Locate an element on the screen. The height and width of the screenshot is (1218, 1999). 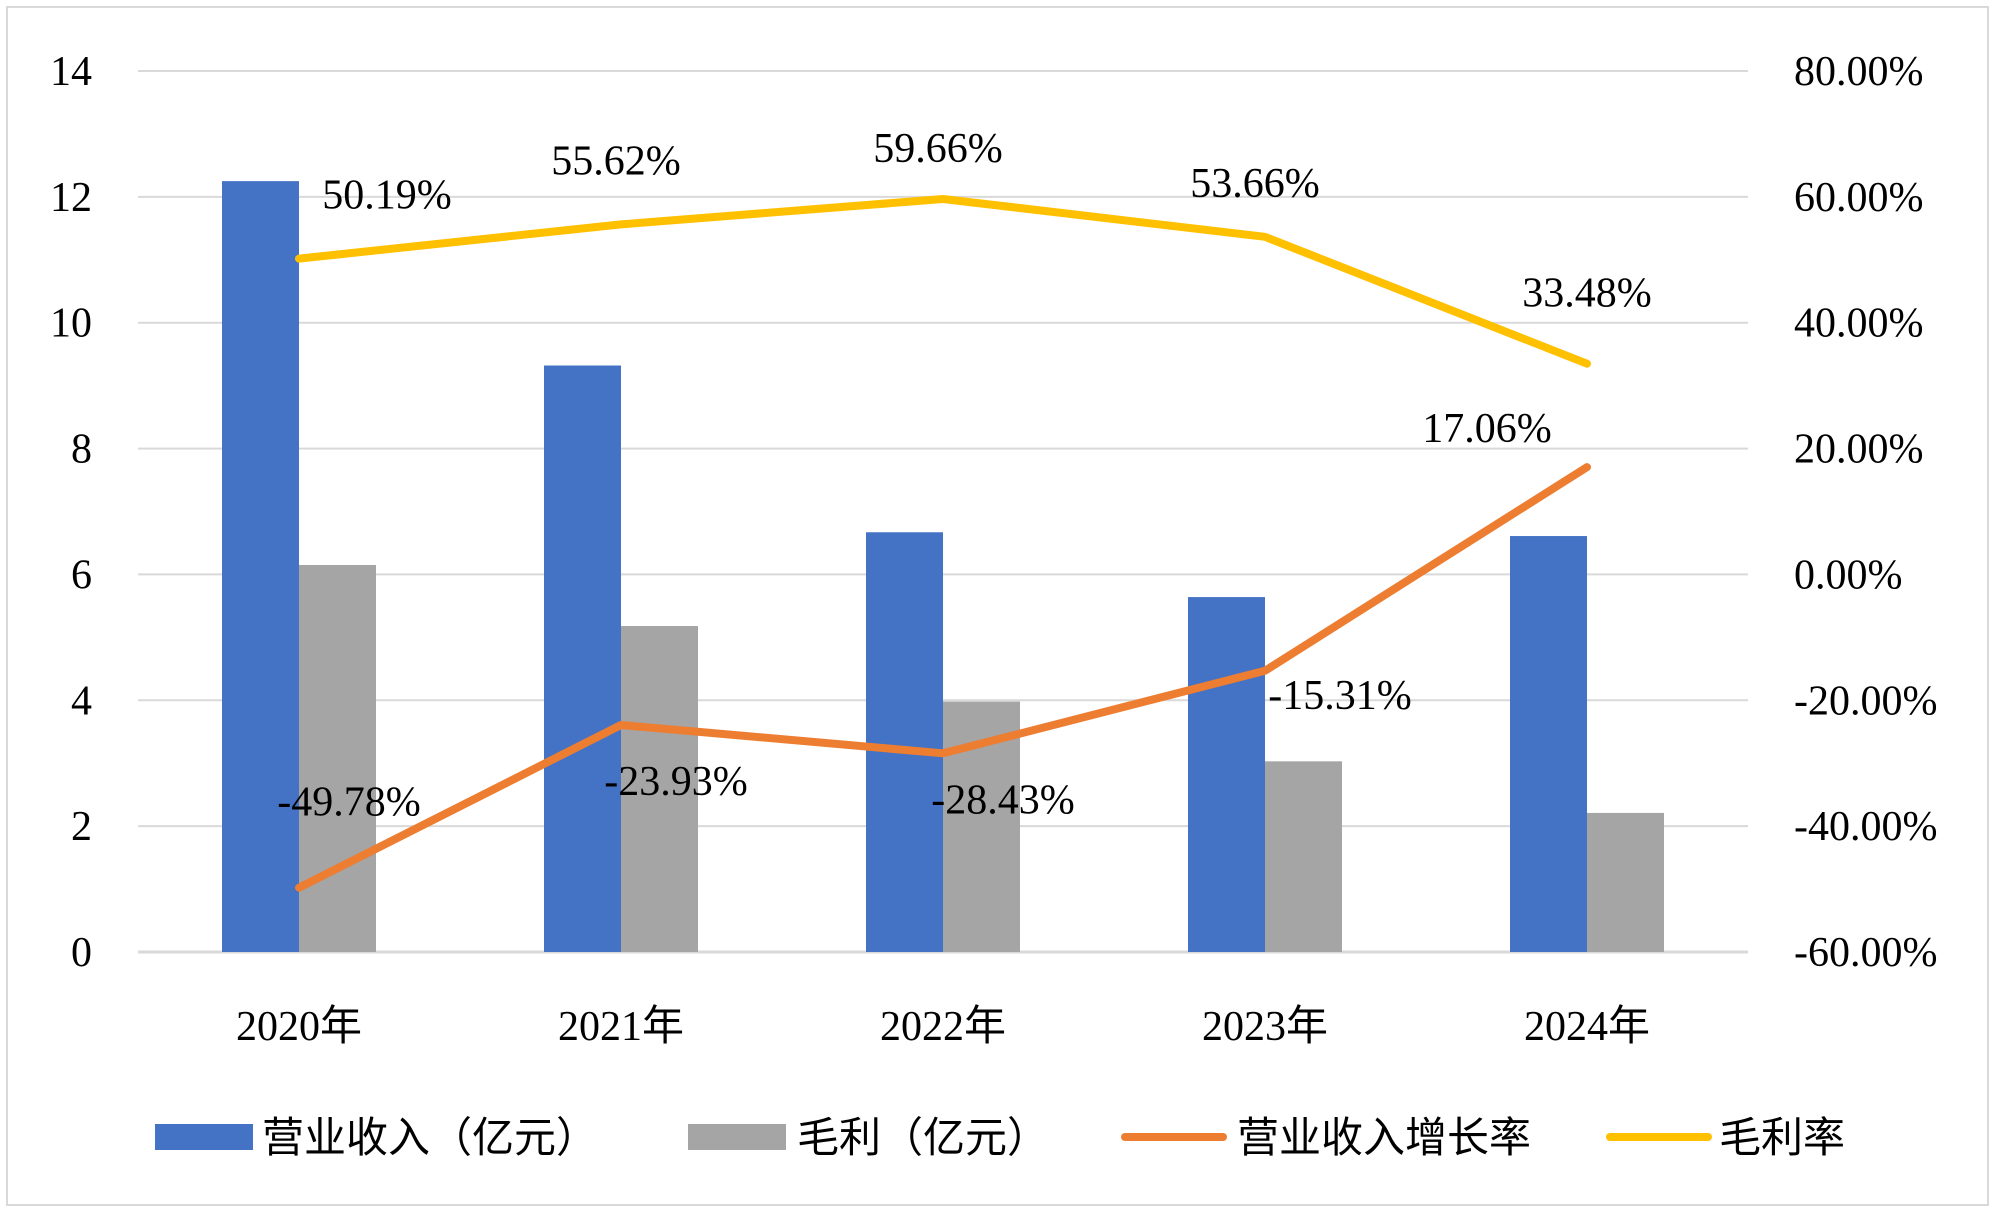
legend-label: 毛利率 is located at coordinates (1782, 1137).